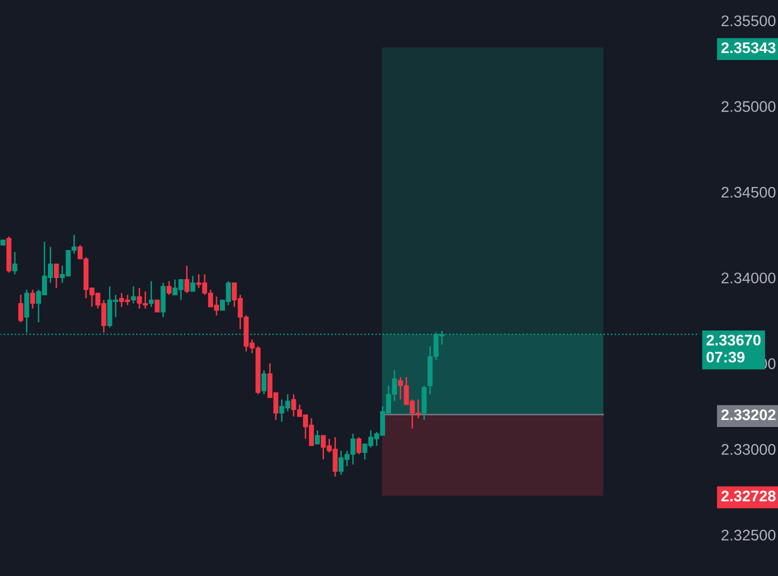  I want to click on y-tick-label: 2.33202, so click(748, 414).